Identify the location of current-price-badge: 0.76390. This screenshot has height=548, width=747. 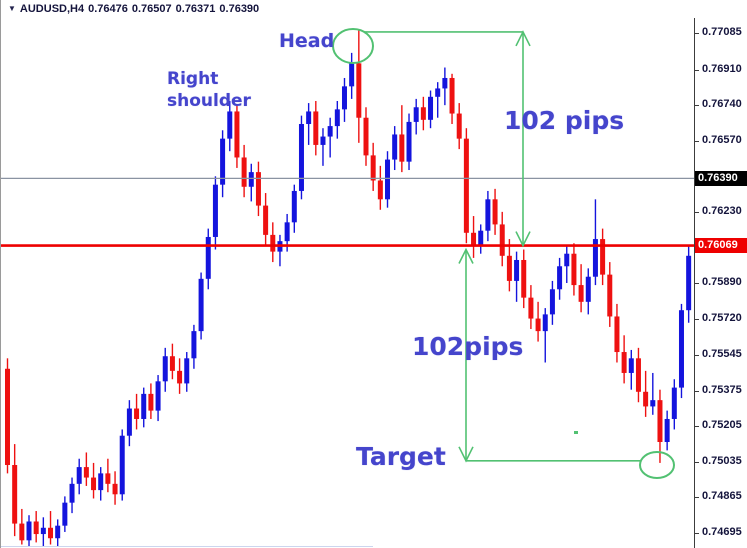
(720, 178).